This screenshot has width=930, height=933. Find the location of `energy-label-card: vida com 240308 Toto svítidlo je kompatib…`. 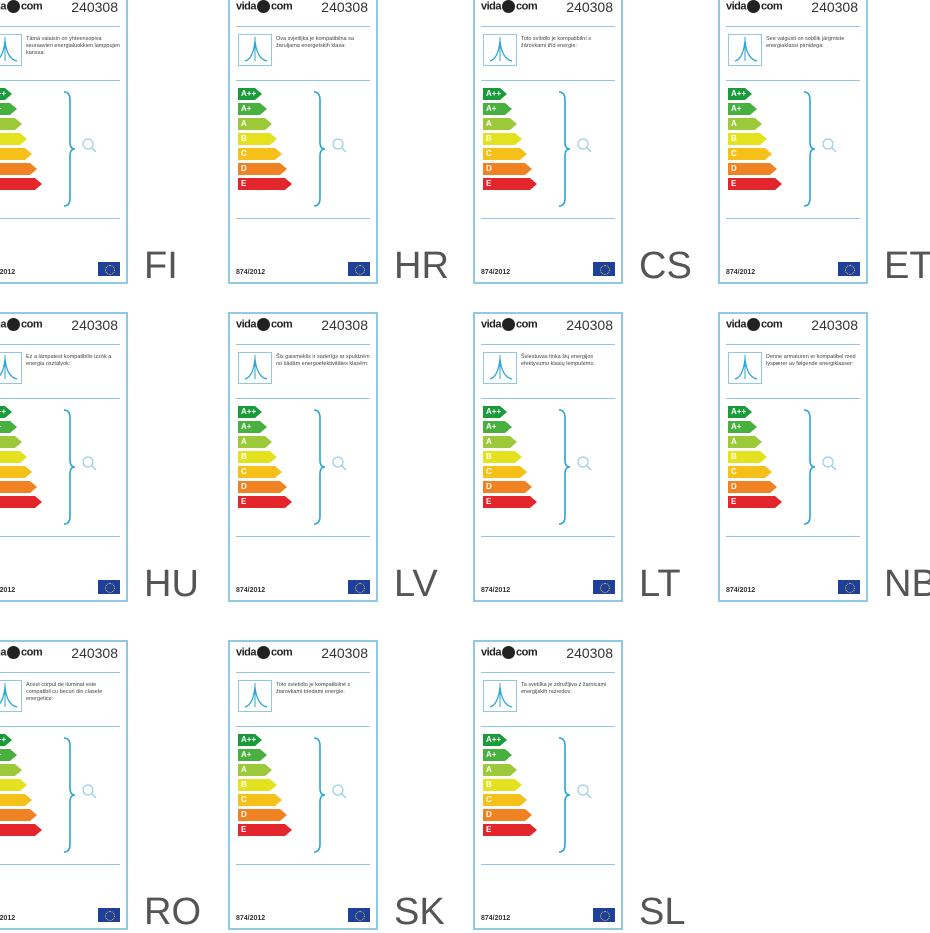

energy-label-card: vida com 240308 Toto svítidlo je kompatib… is located at coordinates (548, 142).